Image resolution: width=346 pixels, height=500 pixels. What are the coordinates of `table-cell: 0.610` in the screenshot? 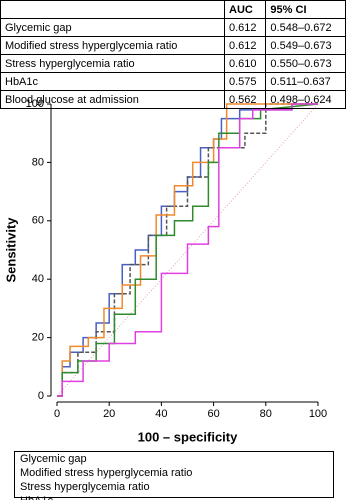 It's located at (245, 63).